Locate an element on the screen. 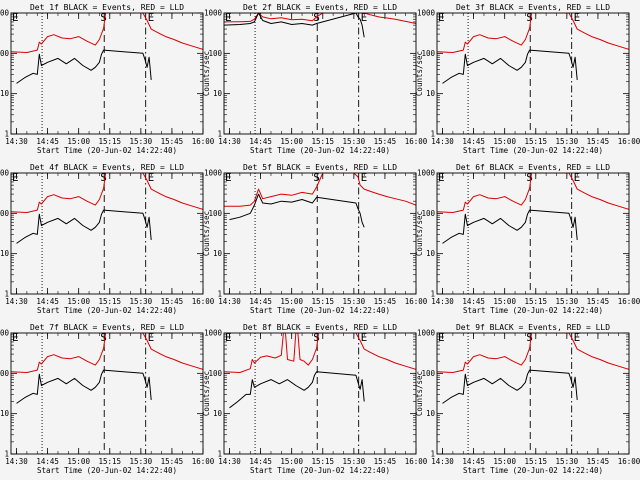  panel-title: Det 1f BLACK = Events, RED = LLD is located at coordinates (107, 7).